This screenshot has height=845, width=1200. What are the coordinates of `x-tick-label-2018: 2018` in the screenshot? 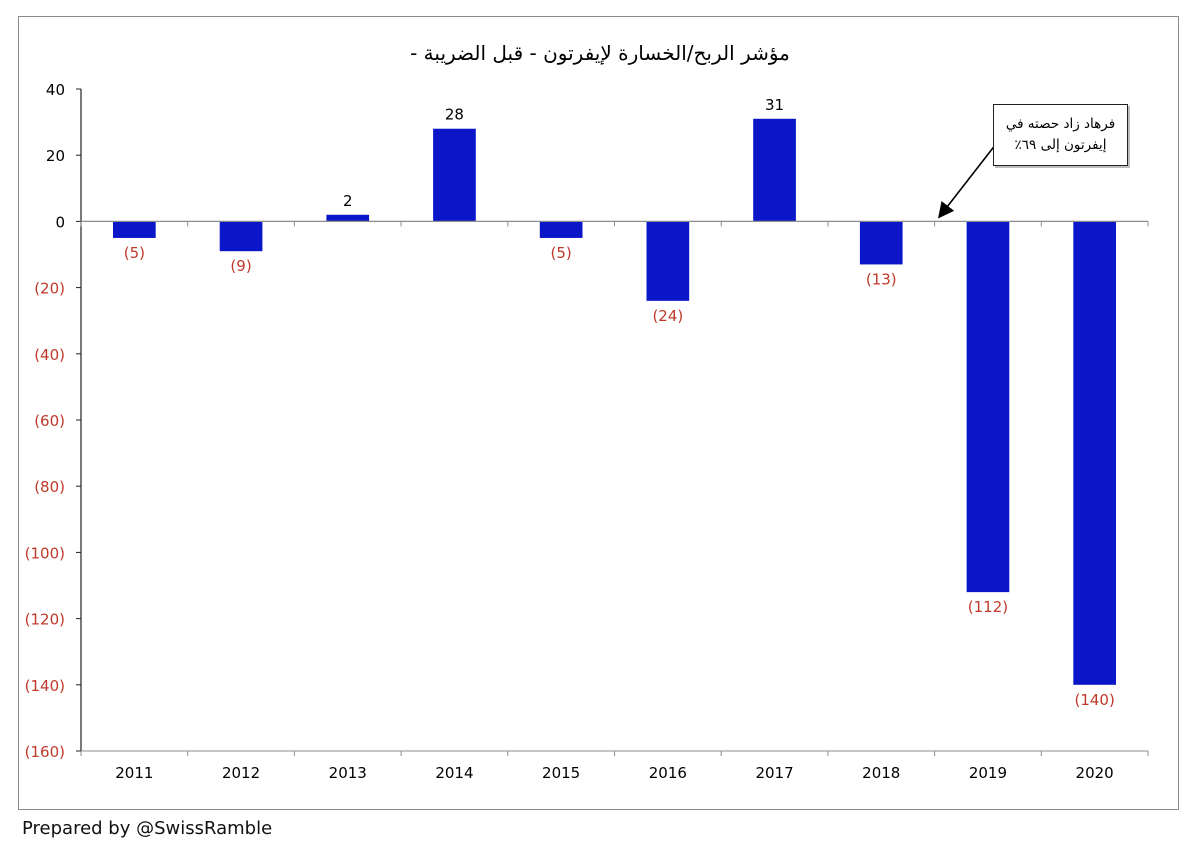 It's located at (881, 773).